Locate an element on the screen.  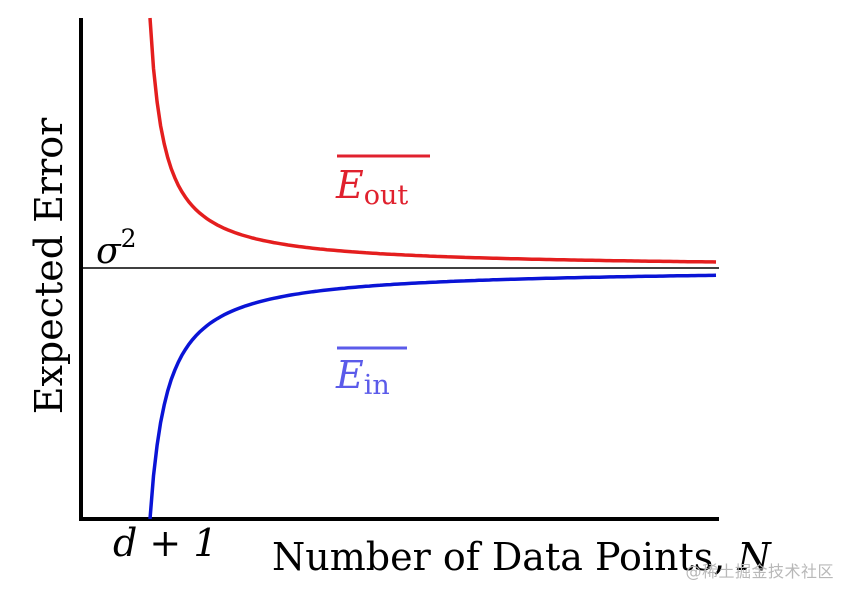
watermark: @稀土掘金技术社区 is located at coordinates (759, 571).